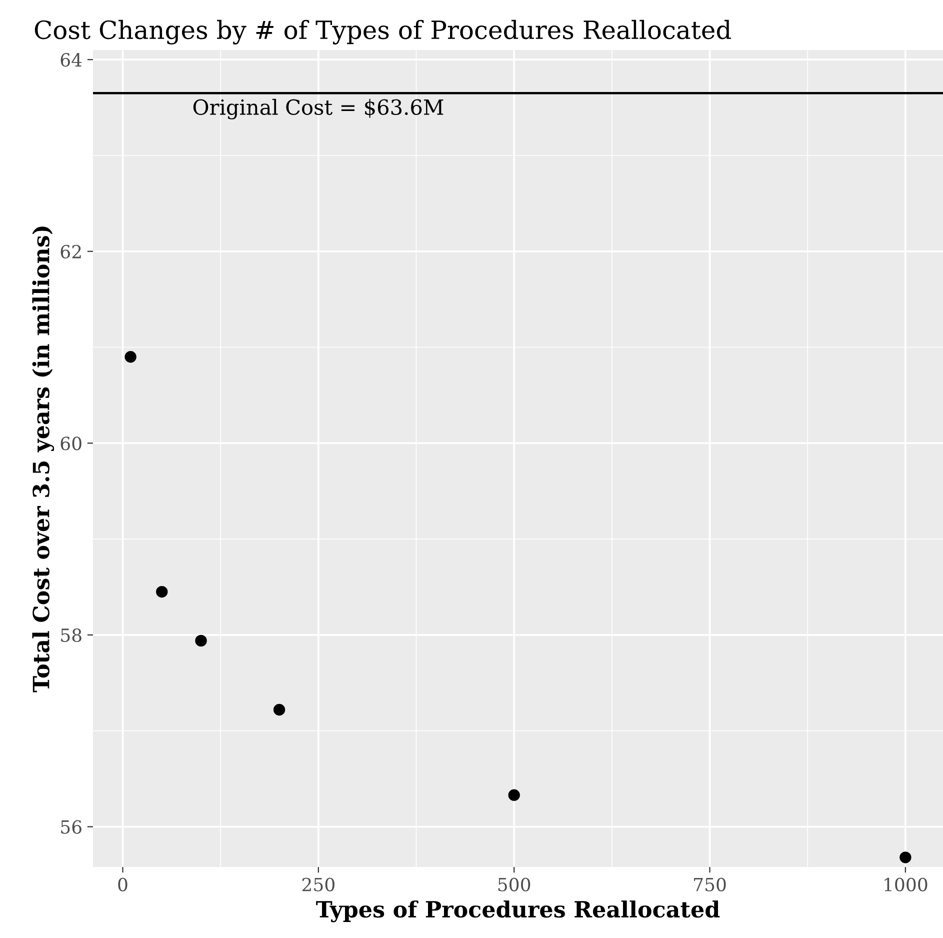 The height and width of the screenshot is (938, 943). I want to click on x-tick-label: 1000, so click(906, 885).